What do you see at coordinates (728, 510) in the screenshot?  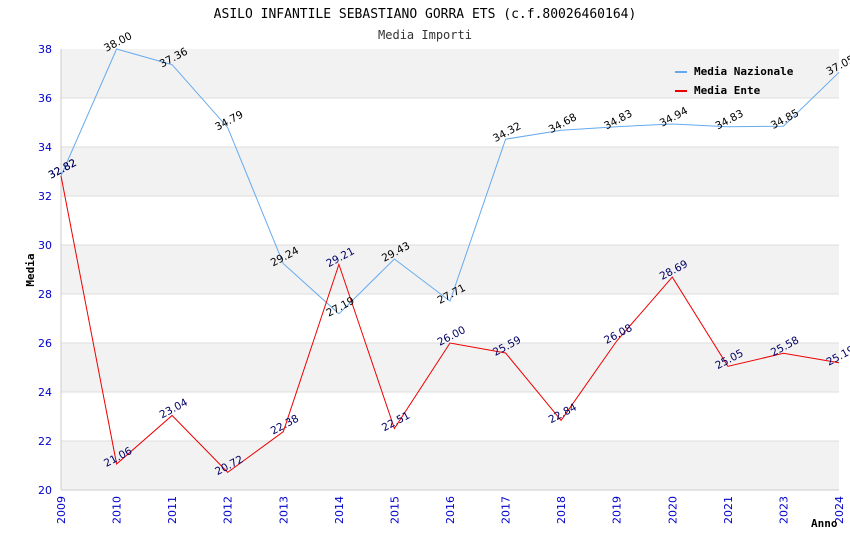 I see `x-tick-label: 2021` at bounding box center [728, 510].